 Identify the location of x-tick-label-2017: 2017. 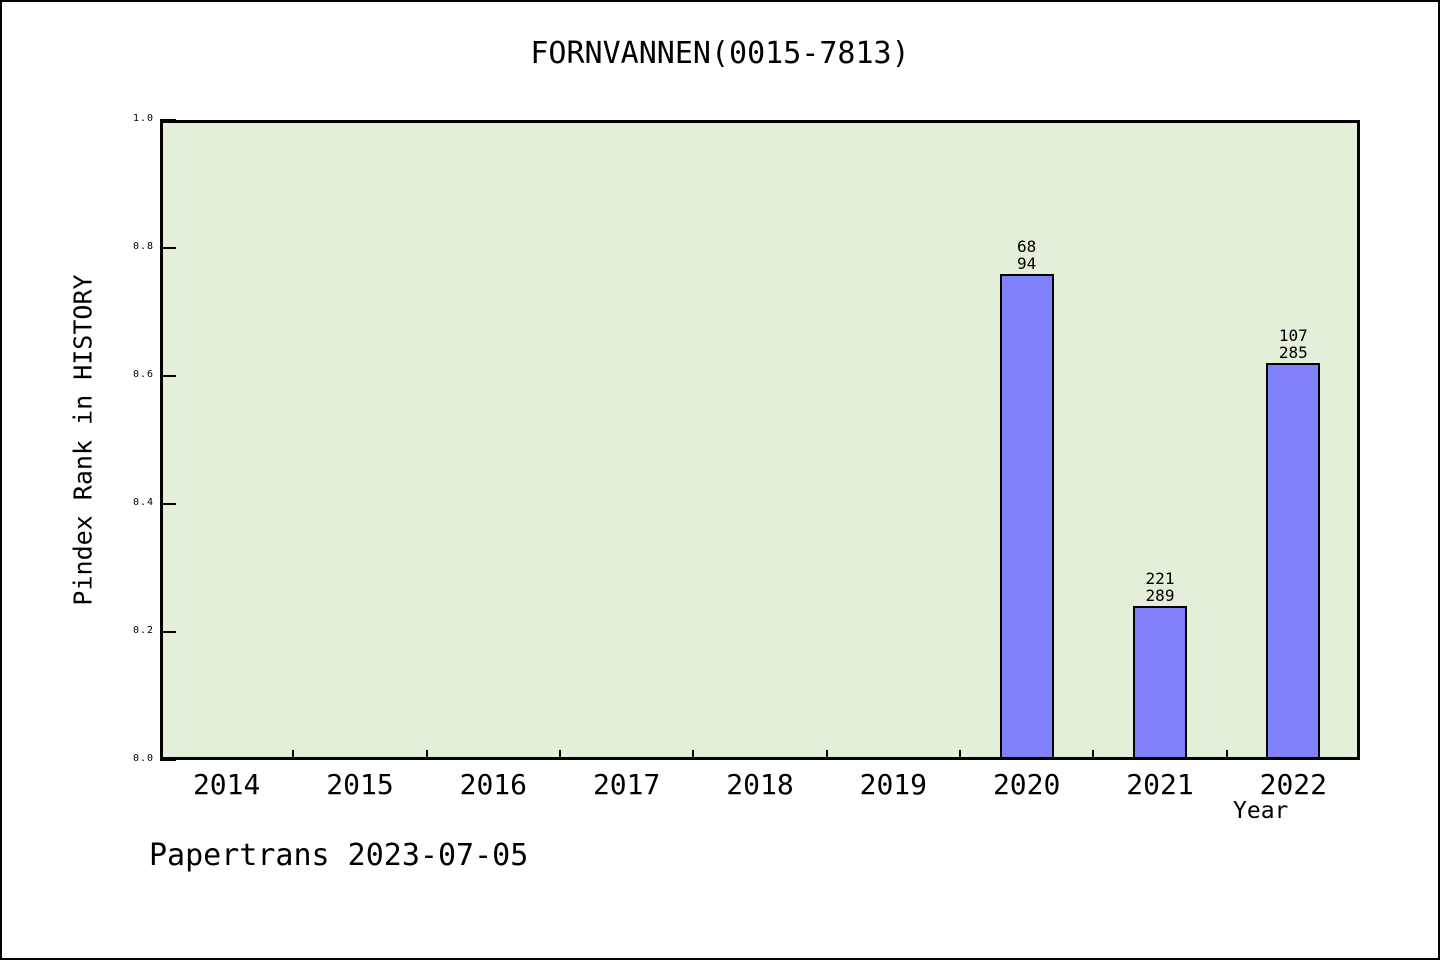
(626, 784).